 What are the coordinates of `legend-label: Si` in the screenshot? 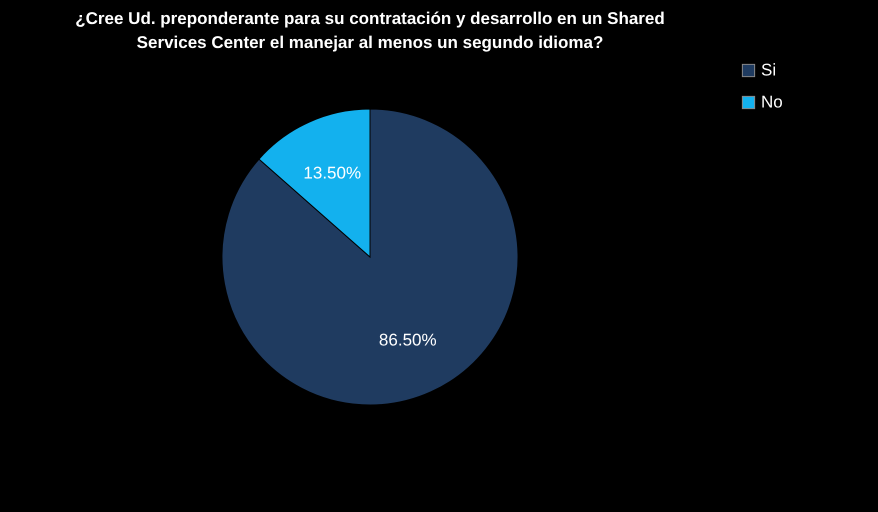 It's located at (768, 70).